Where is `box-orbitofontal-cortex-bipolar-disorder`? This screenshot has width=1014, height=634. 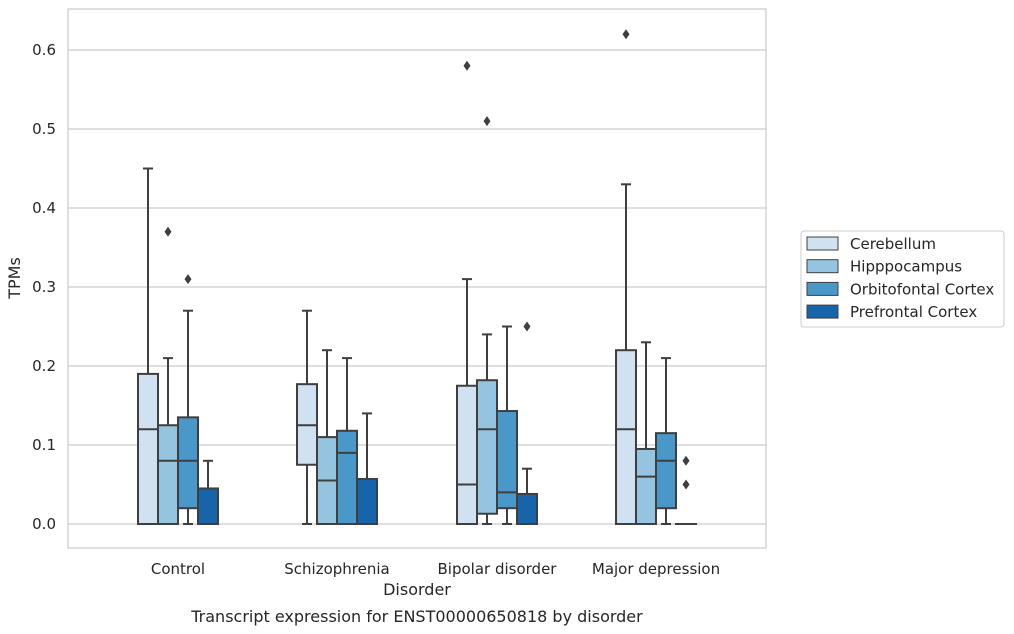
box-orbitofontal-cortex-bipolar-disorder is located at coordinates (507, 425).